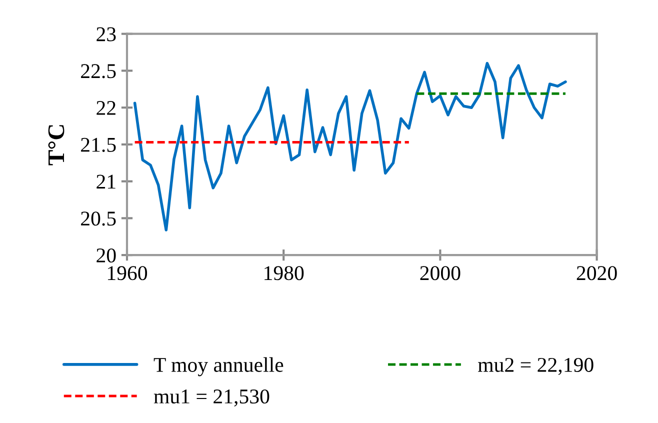 This screenshot has width=658, height=423. I want to click on legend-label: mu1 = 21,530, so click(212, 398).